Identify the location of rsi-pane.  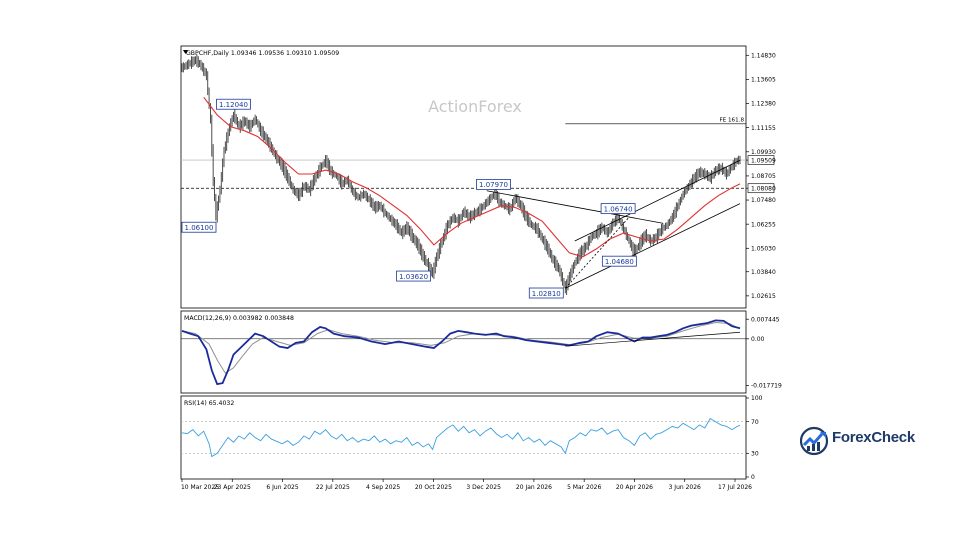
(463, 437).